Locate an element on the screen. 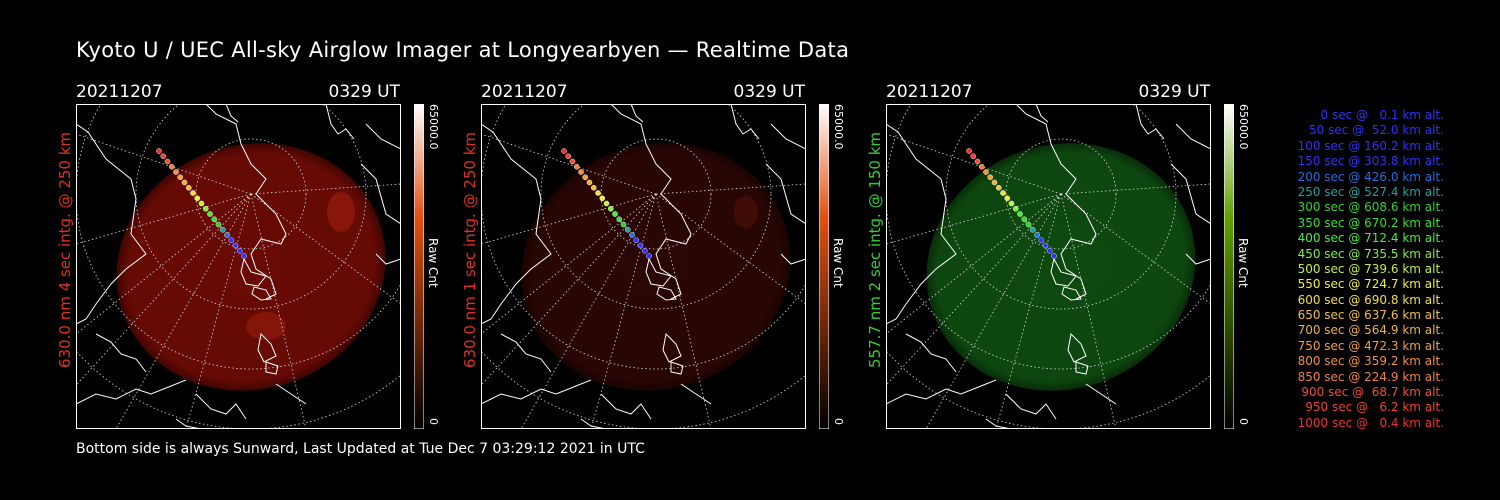  panel-2-colorbar-min: 0 is located at coordinates (838, 421).